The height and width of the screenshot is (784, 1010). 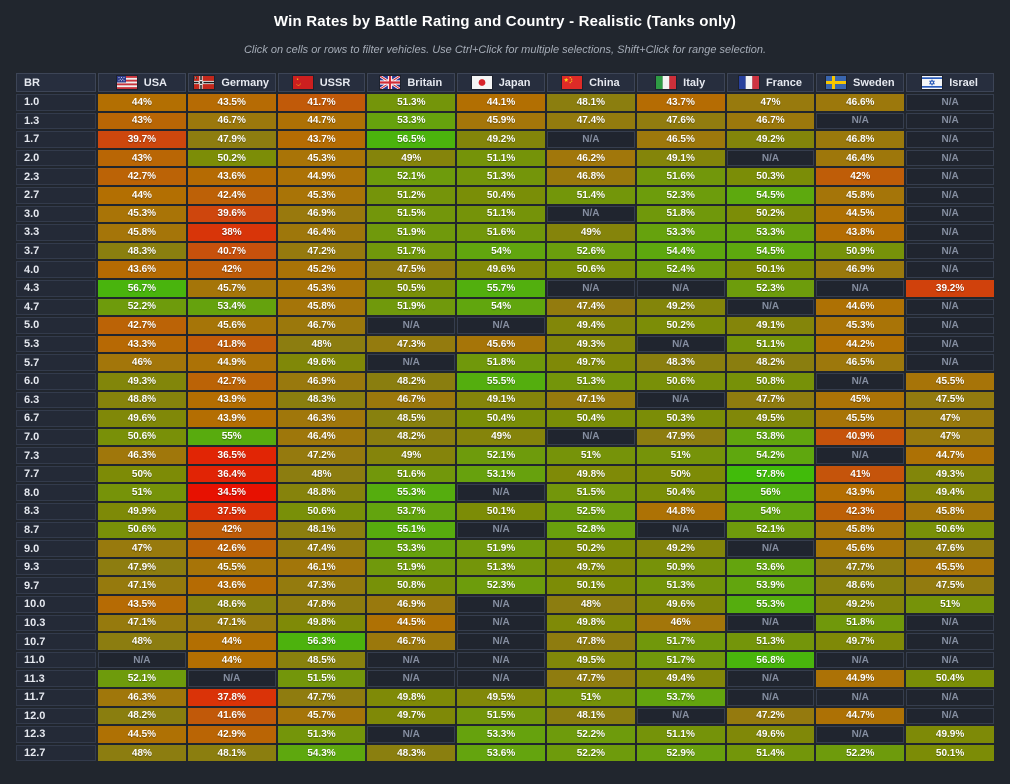 I want to click on br-label-2-7: 2.7, so click(x=56, y=195).